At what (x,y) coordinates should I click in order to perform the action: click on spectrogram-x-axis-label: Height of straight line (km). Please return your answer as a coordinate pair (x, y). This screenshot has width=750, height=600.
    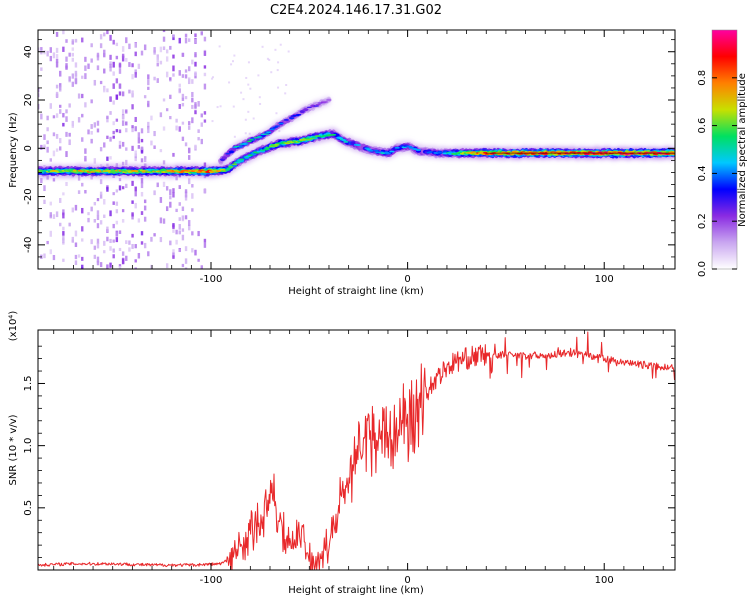
    Looking at the image, I should click on (356, 291).